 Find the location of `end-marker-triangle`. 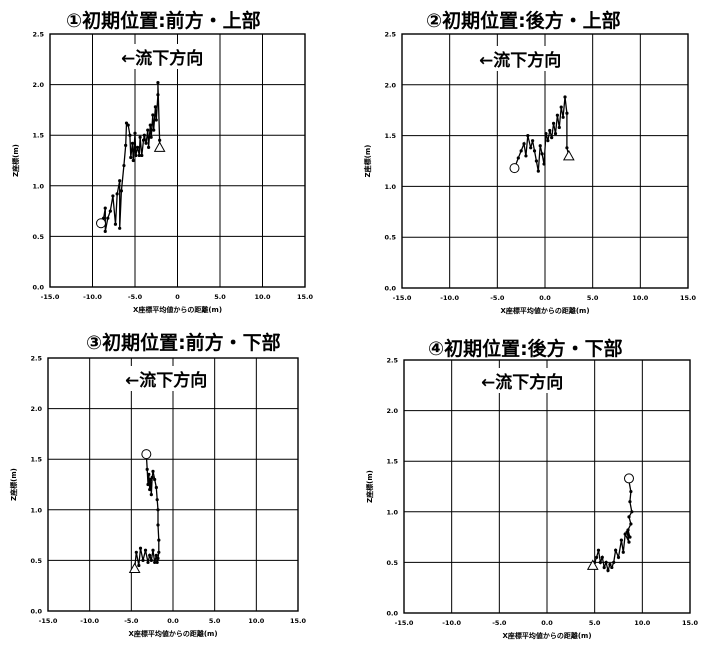

end-marker-triangle is located at coordinates (159, 146).